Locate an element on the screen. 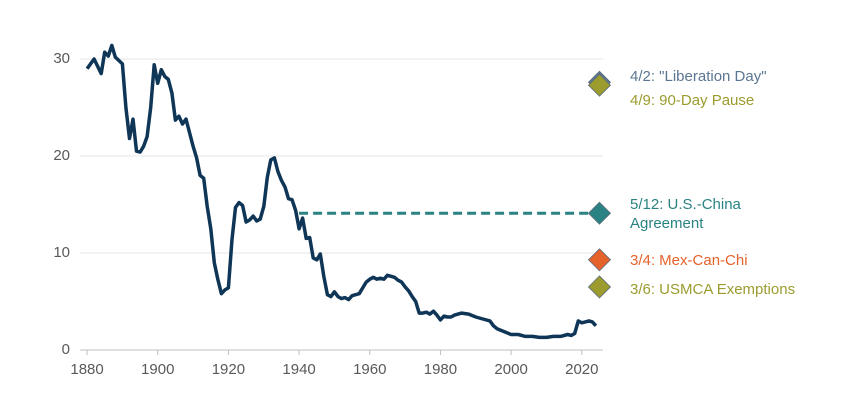 This screenshot has height=401, width=842. marker-label: 5/12: U.S.-China is located at coordinates (686, 204).